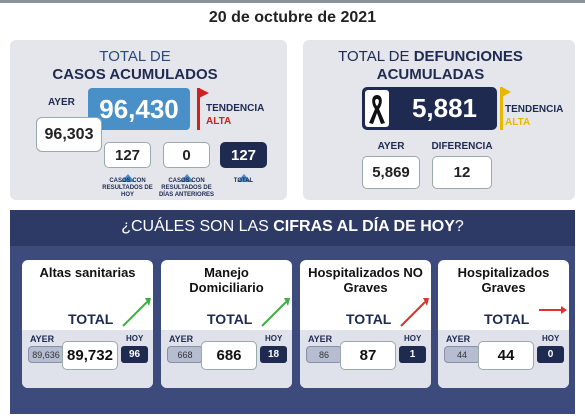 Image resolution: width=585 pixels, height=418 pixels. I want to click on cases-total: 96,430, so click(139, 109).